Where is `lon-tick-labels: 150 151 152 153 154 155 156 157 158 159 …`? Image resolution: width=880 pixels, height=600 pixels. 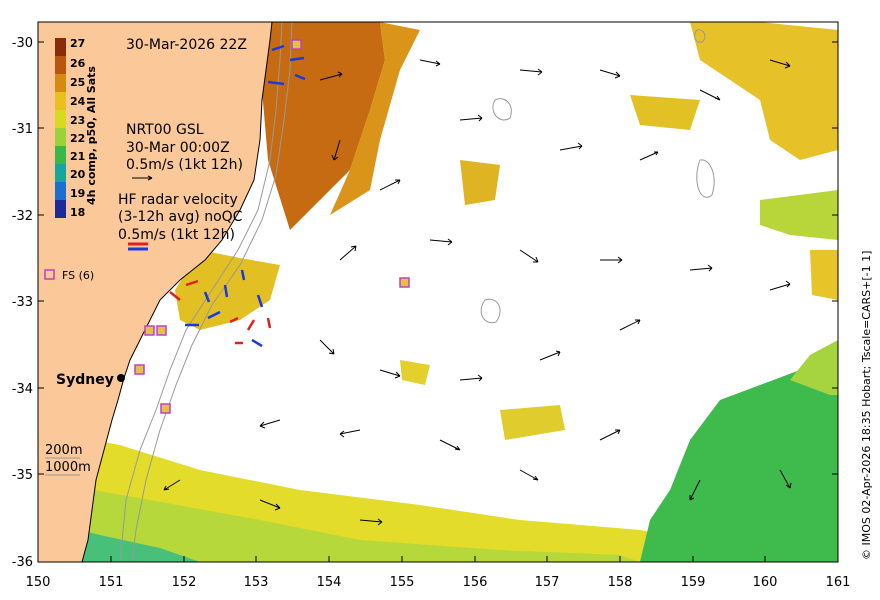
lon-tick-labels: 150 151 152 153 154 155 156 157 158 159 … is located at coordinates (438, 582).